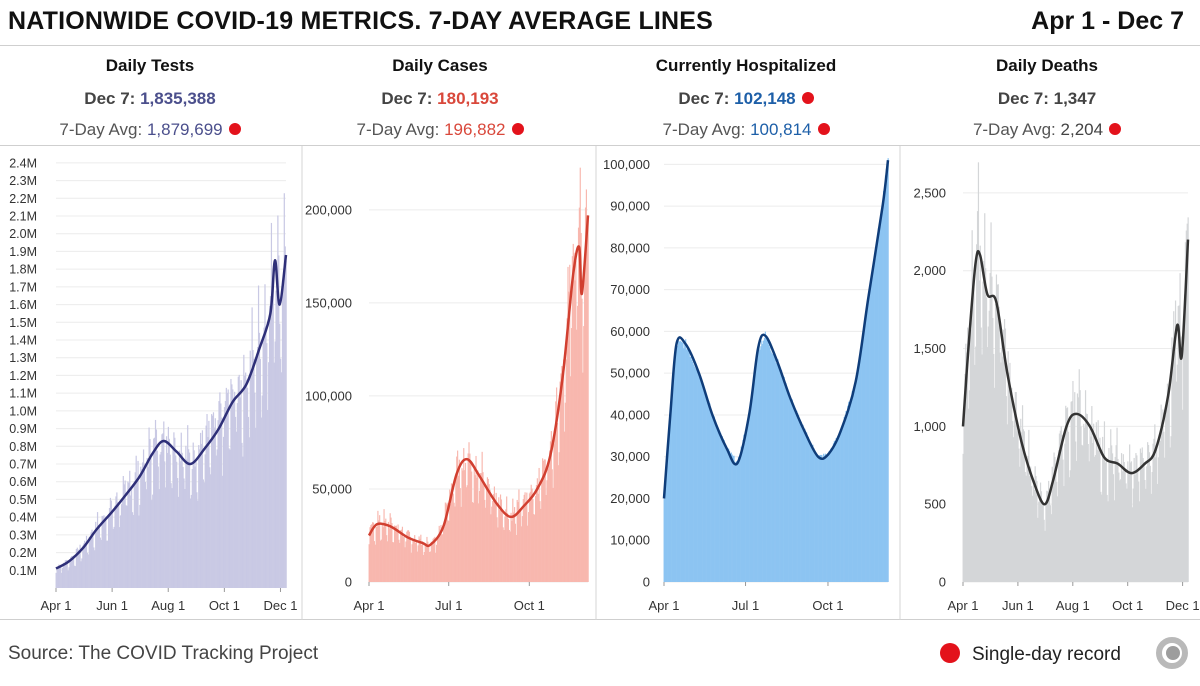 The image size is (1200, 686). I want to click on y-tick-label: 20,000, so click(630, 498).